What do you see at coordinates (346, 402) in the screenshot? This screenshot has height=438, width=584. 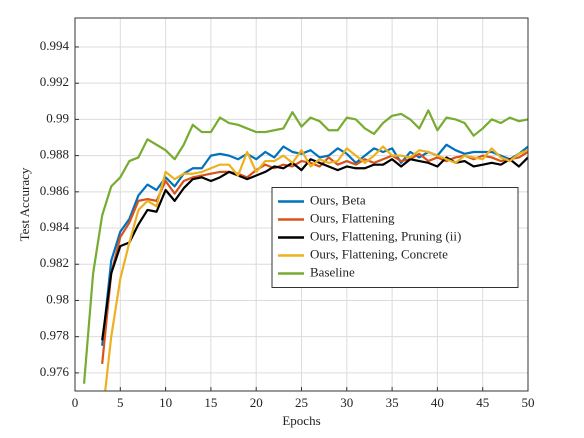 I see `x-tick-label: 30` at bounding box center [346, 402].